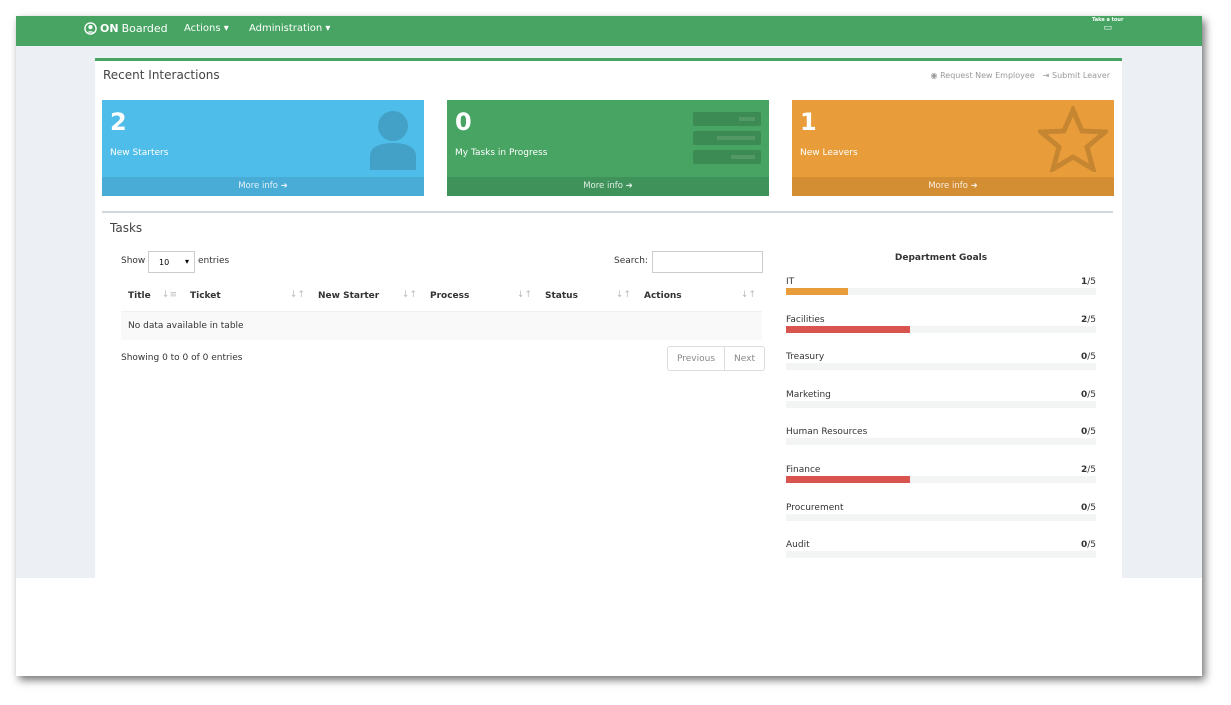 The height and width of the screenshot is (705, 1231). I want to click on star-icon, so click(1073, 139).